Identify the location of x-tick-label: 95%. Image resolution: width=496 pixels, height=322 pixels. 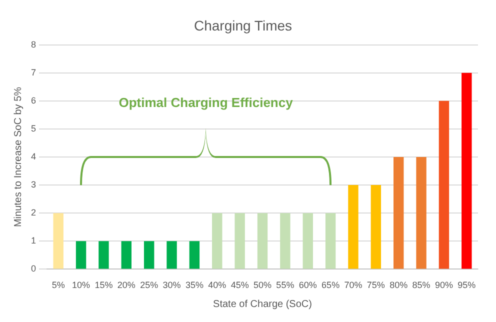
(467, 285).